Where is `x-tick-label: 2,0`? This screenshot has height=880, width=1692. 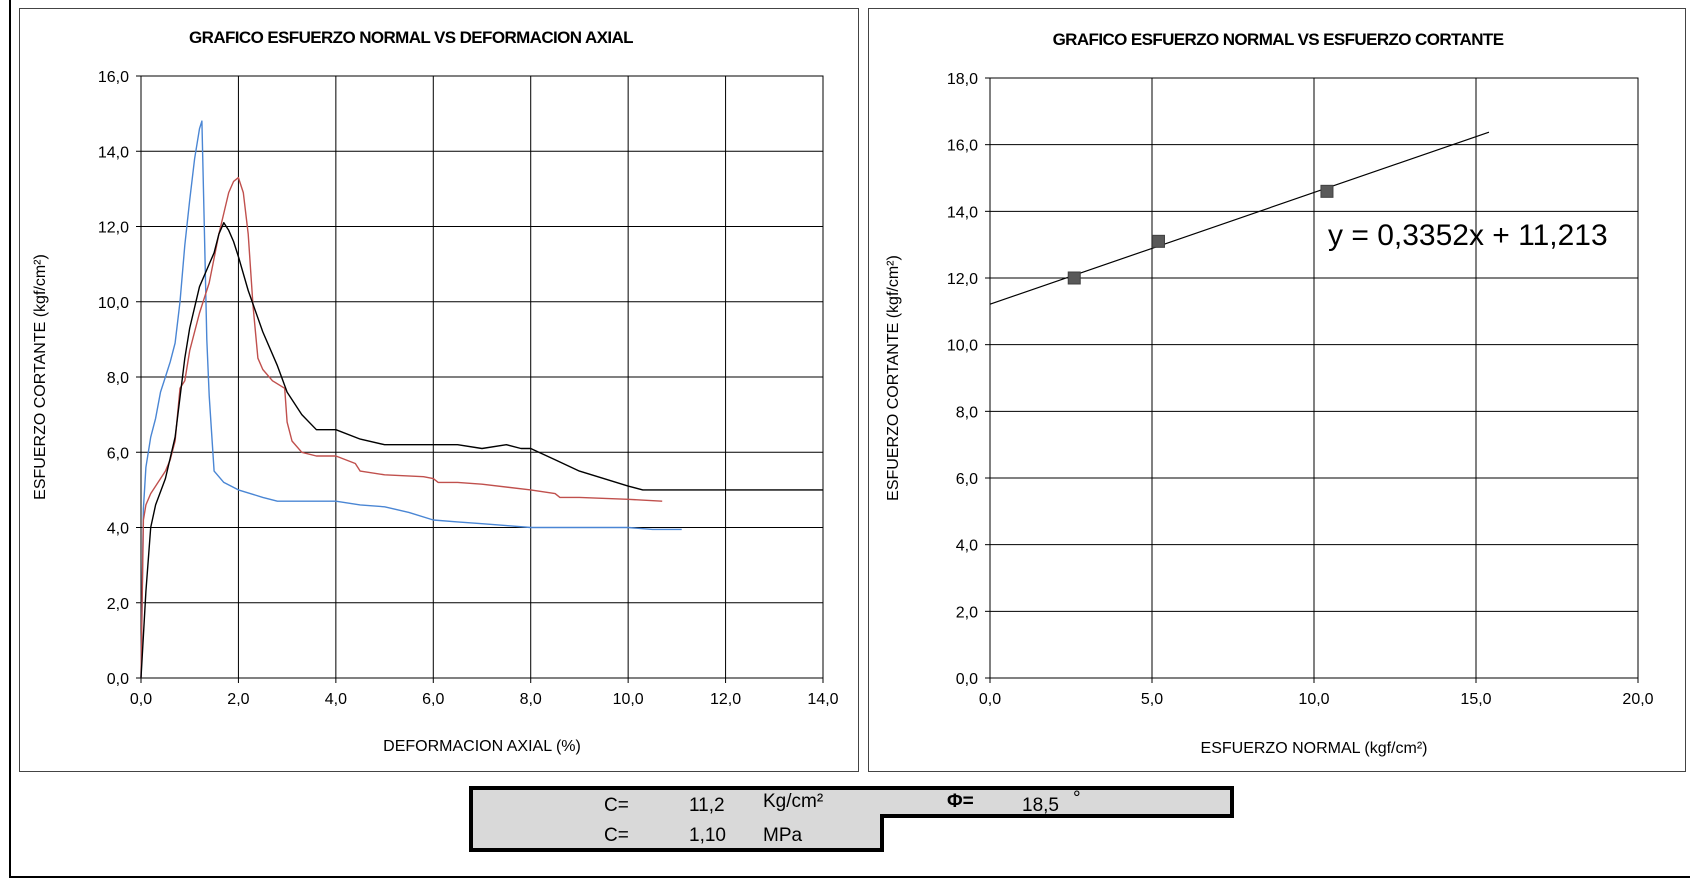
x-tick-label: 2,0 is located at coordinates (238, 699).